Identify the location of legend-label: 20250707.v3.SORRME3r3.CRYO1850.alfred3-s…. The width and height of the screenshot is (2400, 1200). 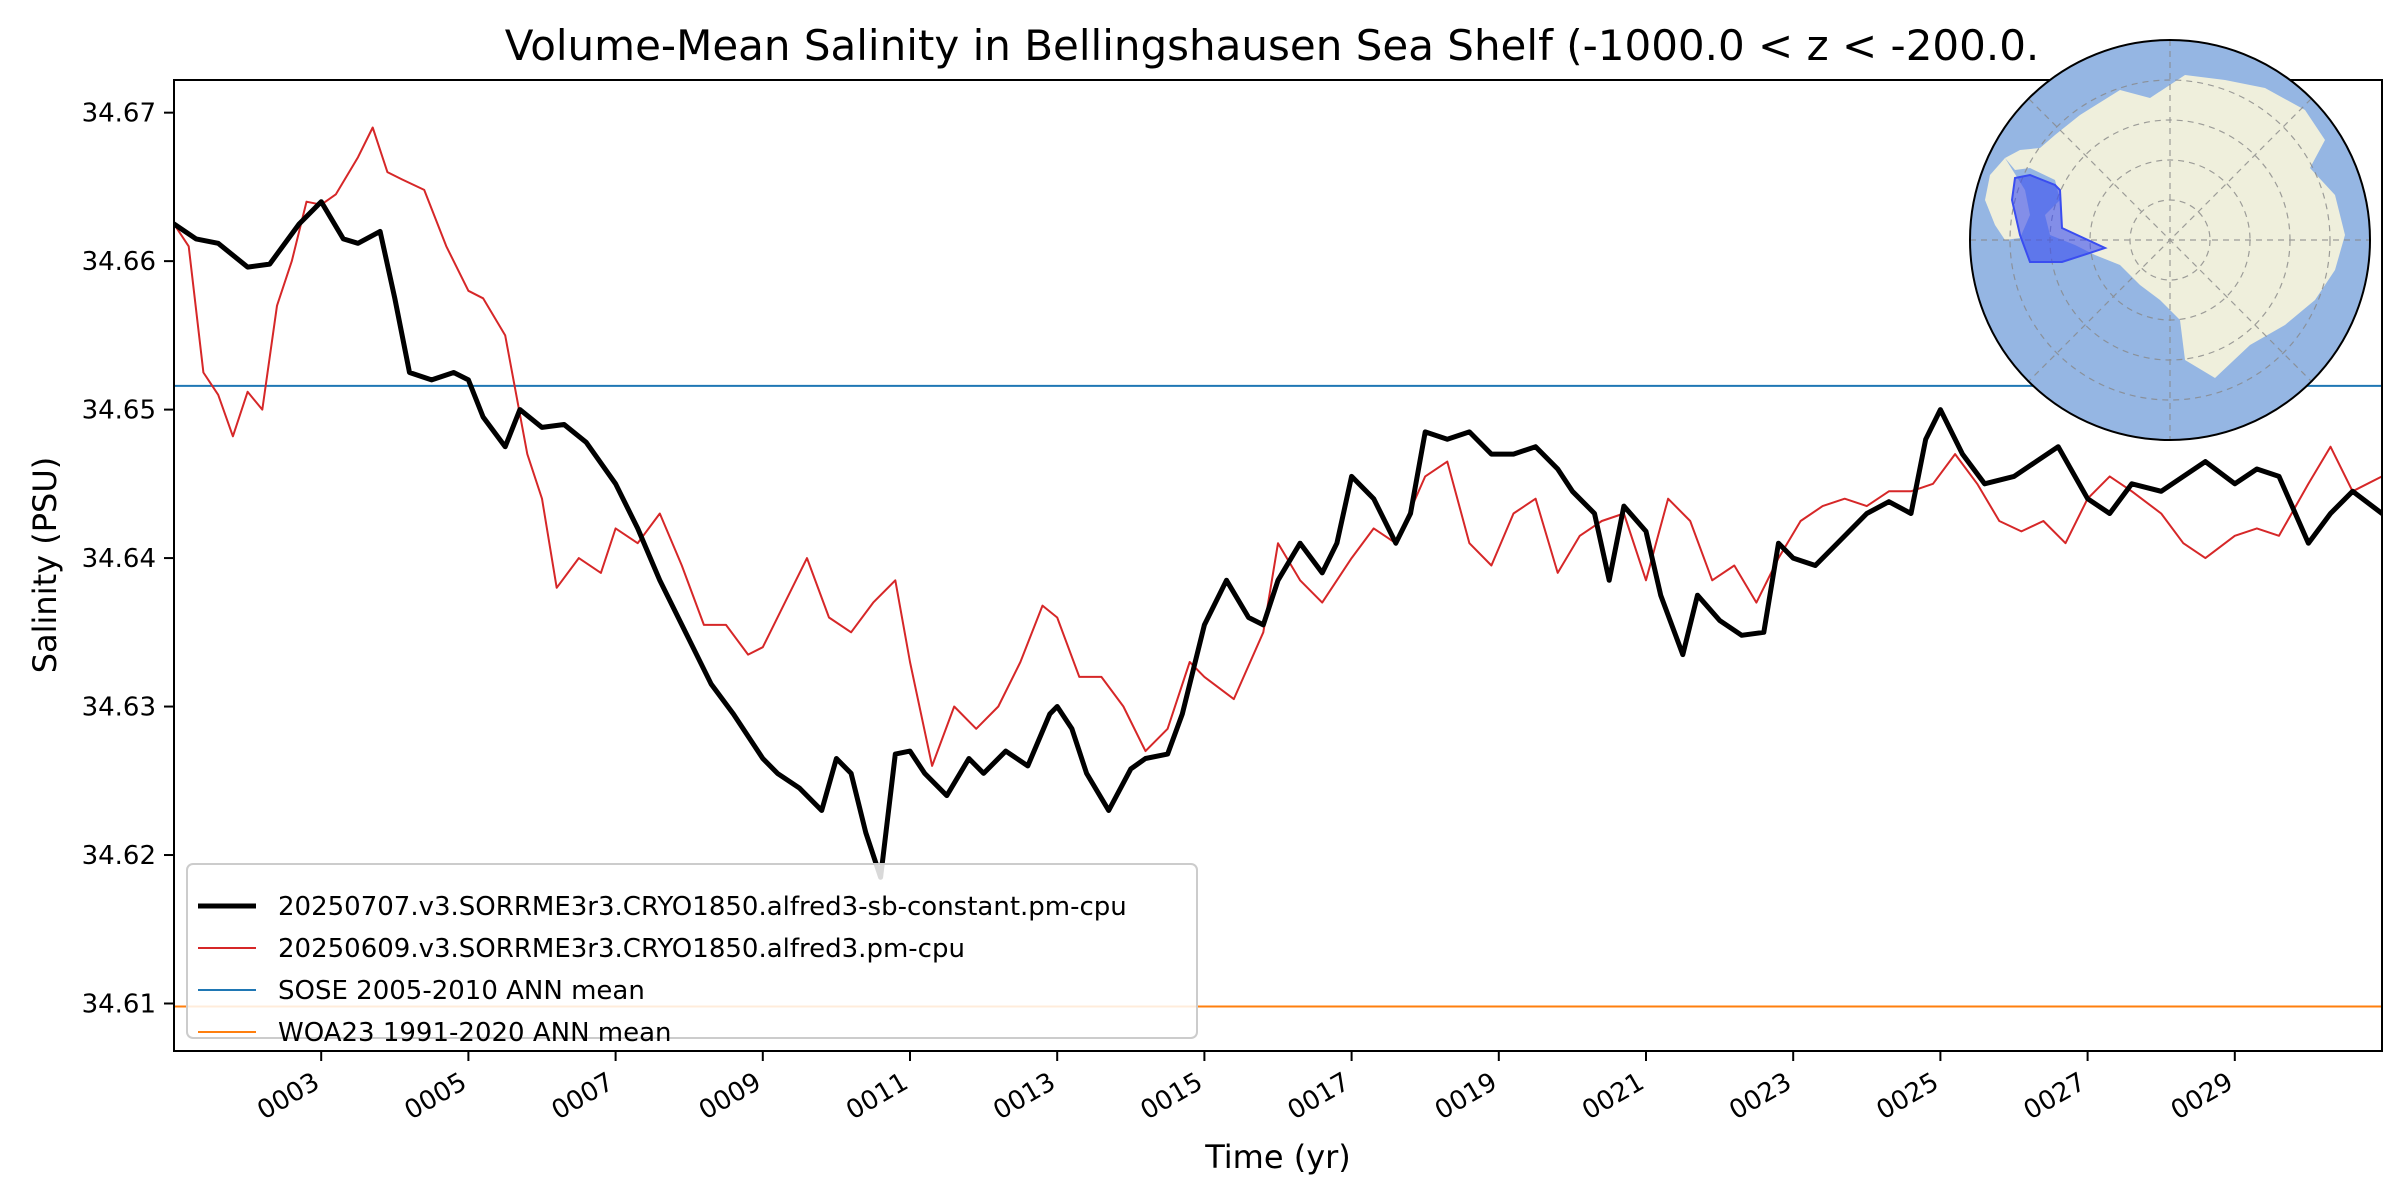
(702, 907).